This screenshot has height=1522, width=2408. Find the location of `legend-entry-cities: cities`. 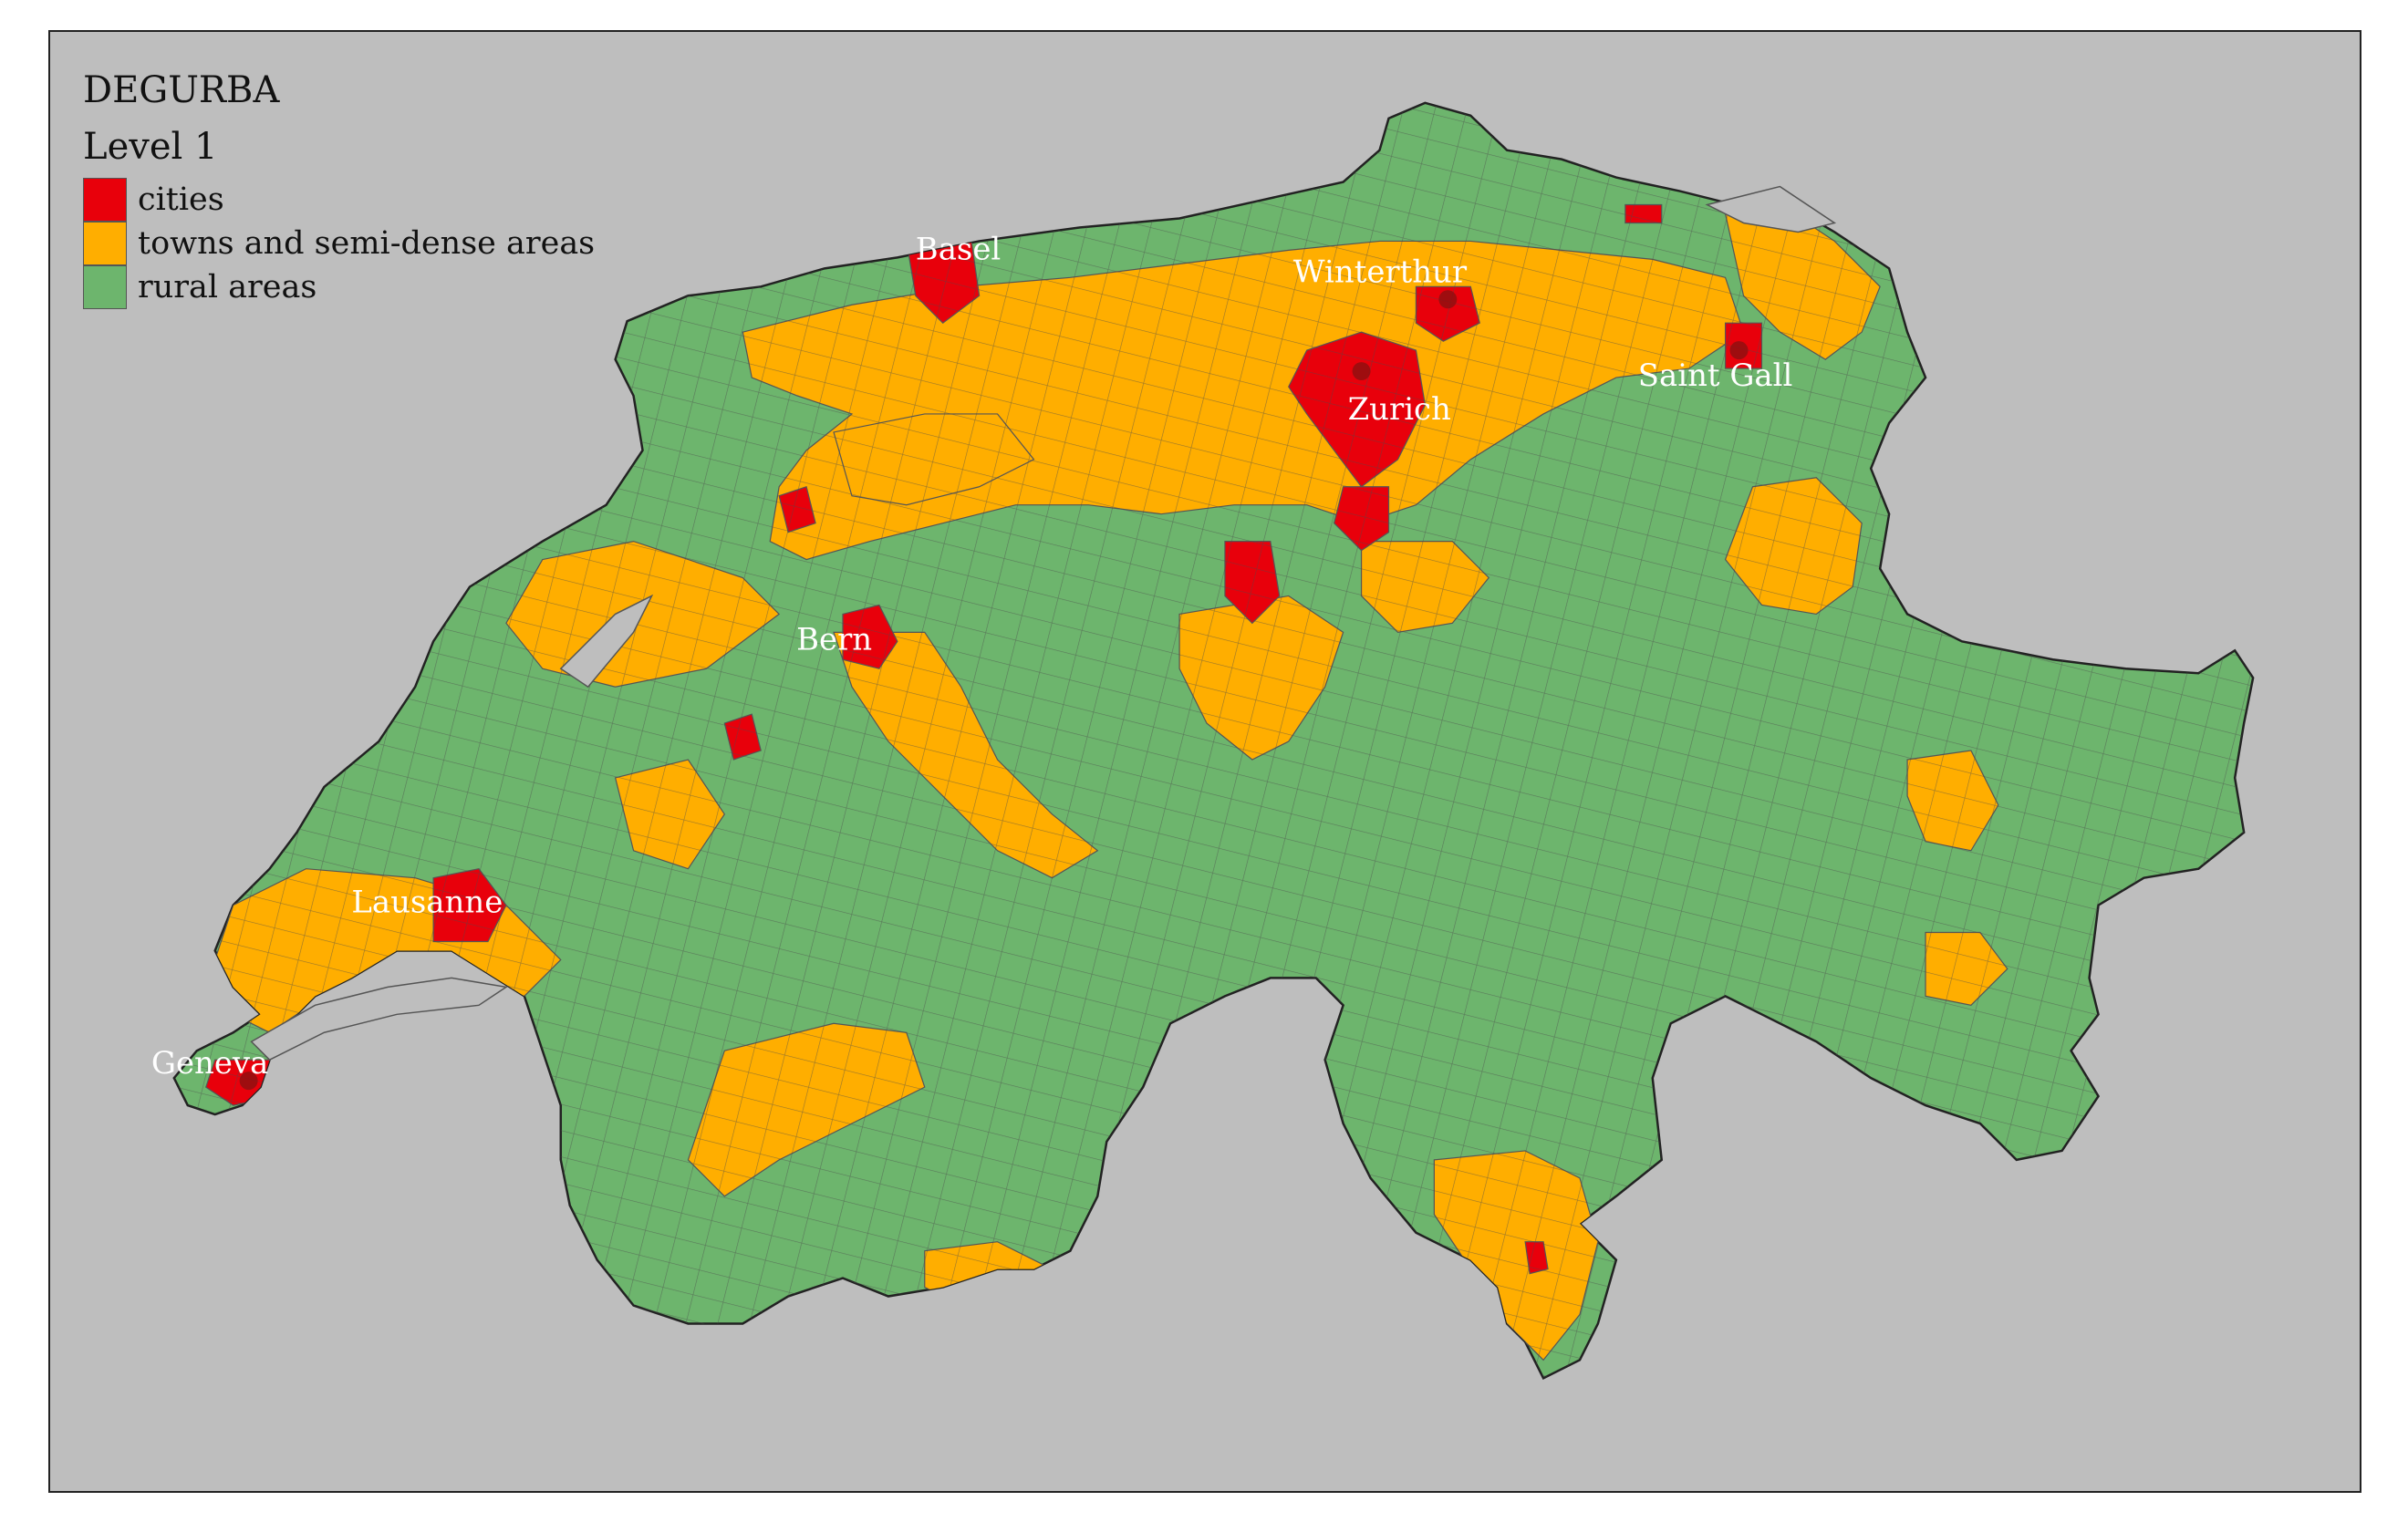

legend-entry-cities: cities is located at coordinates (339, 200).